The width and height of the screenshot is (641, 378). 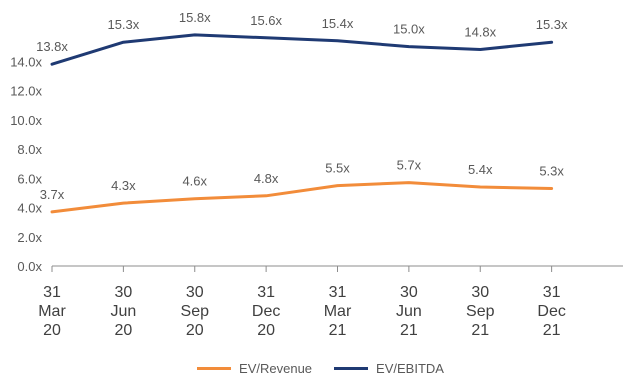 I want to click on y-tick-label: 12.0x, so click(x=26, y=91).